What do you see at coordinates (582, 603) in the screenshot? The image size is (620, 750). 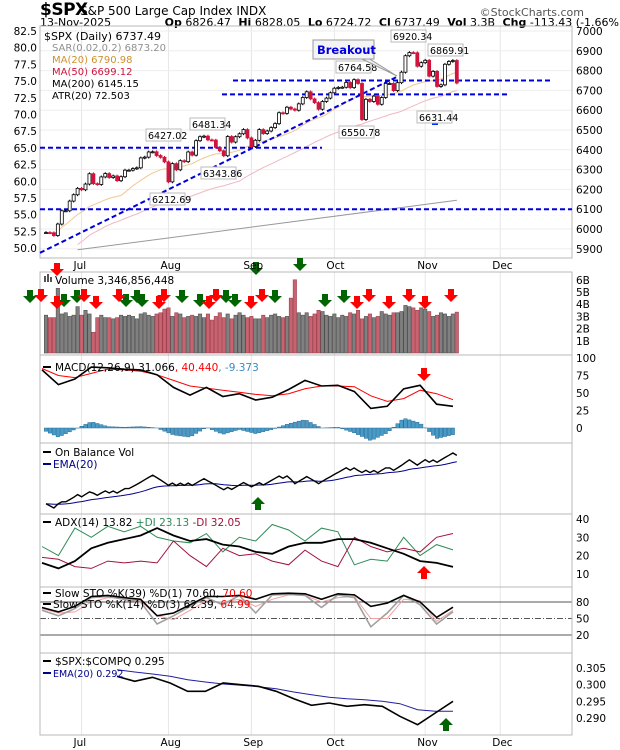 I see `sto-axis-label: 80` at bounding box center [582, 603].